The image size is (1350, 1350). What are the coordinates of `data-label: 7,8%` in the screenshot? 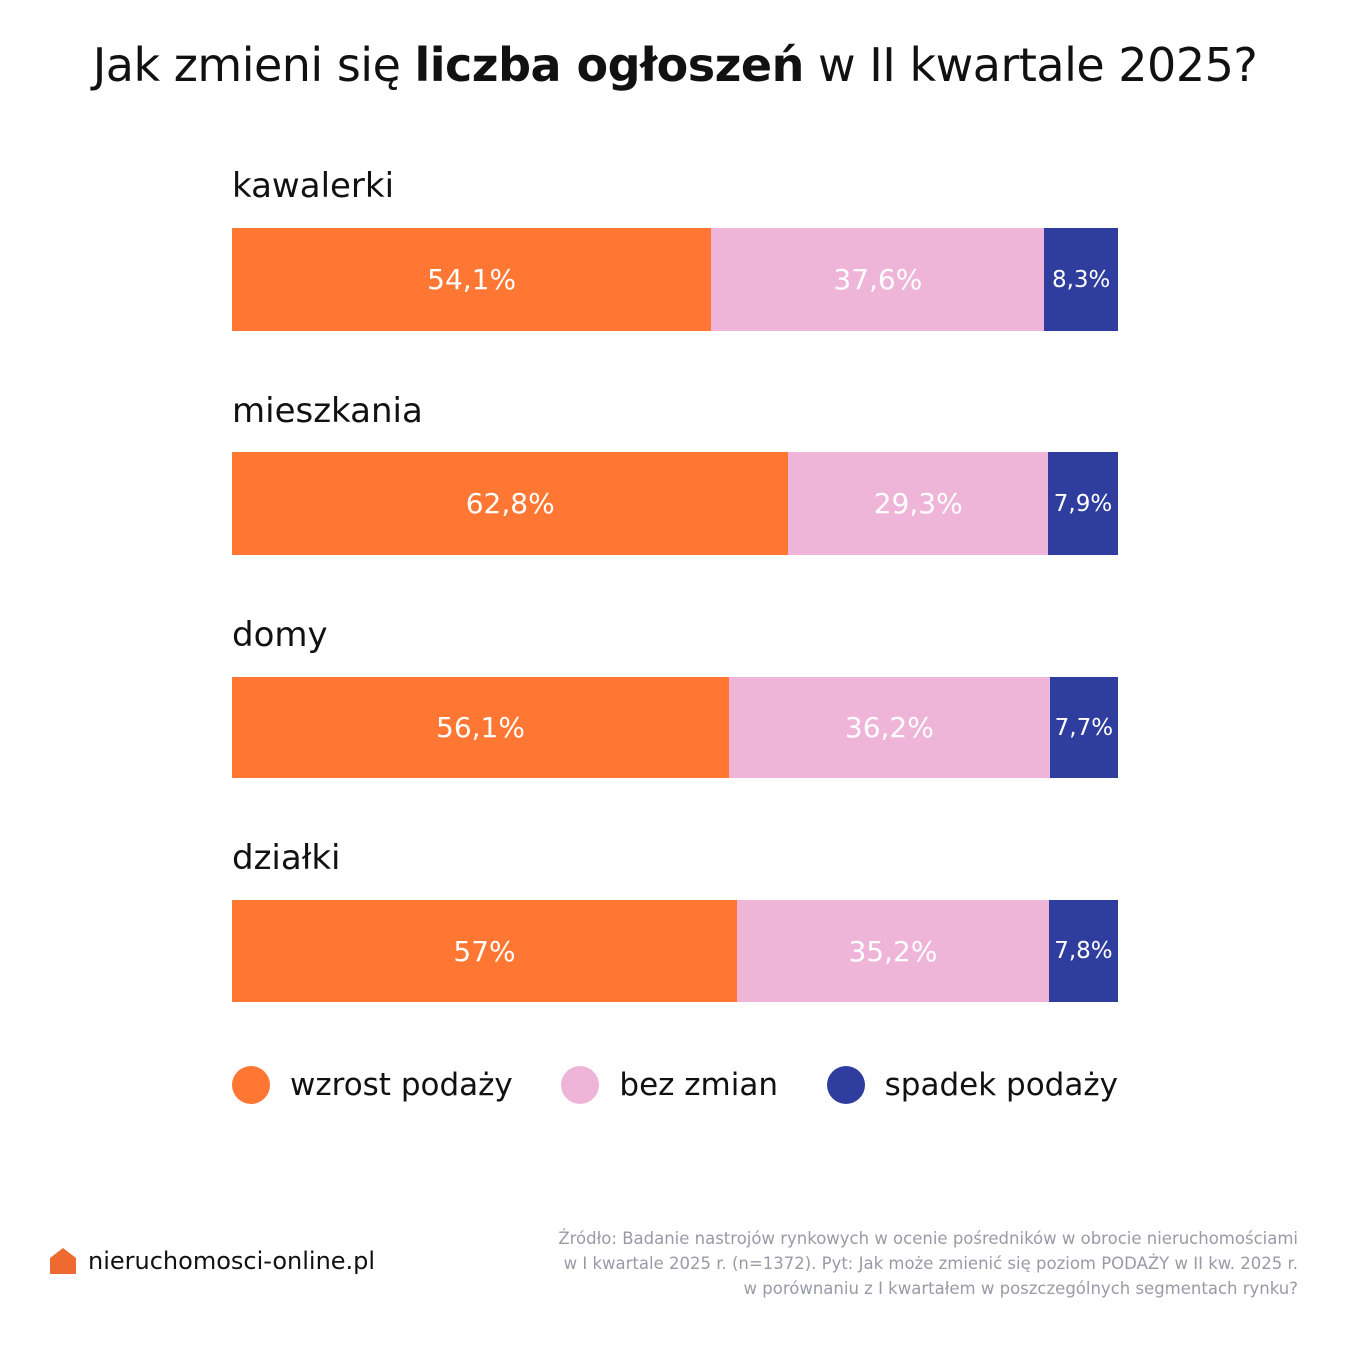 It's located at (1083, 951).